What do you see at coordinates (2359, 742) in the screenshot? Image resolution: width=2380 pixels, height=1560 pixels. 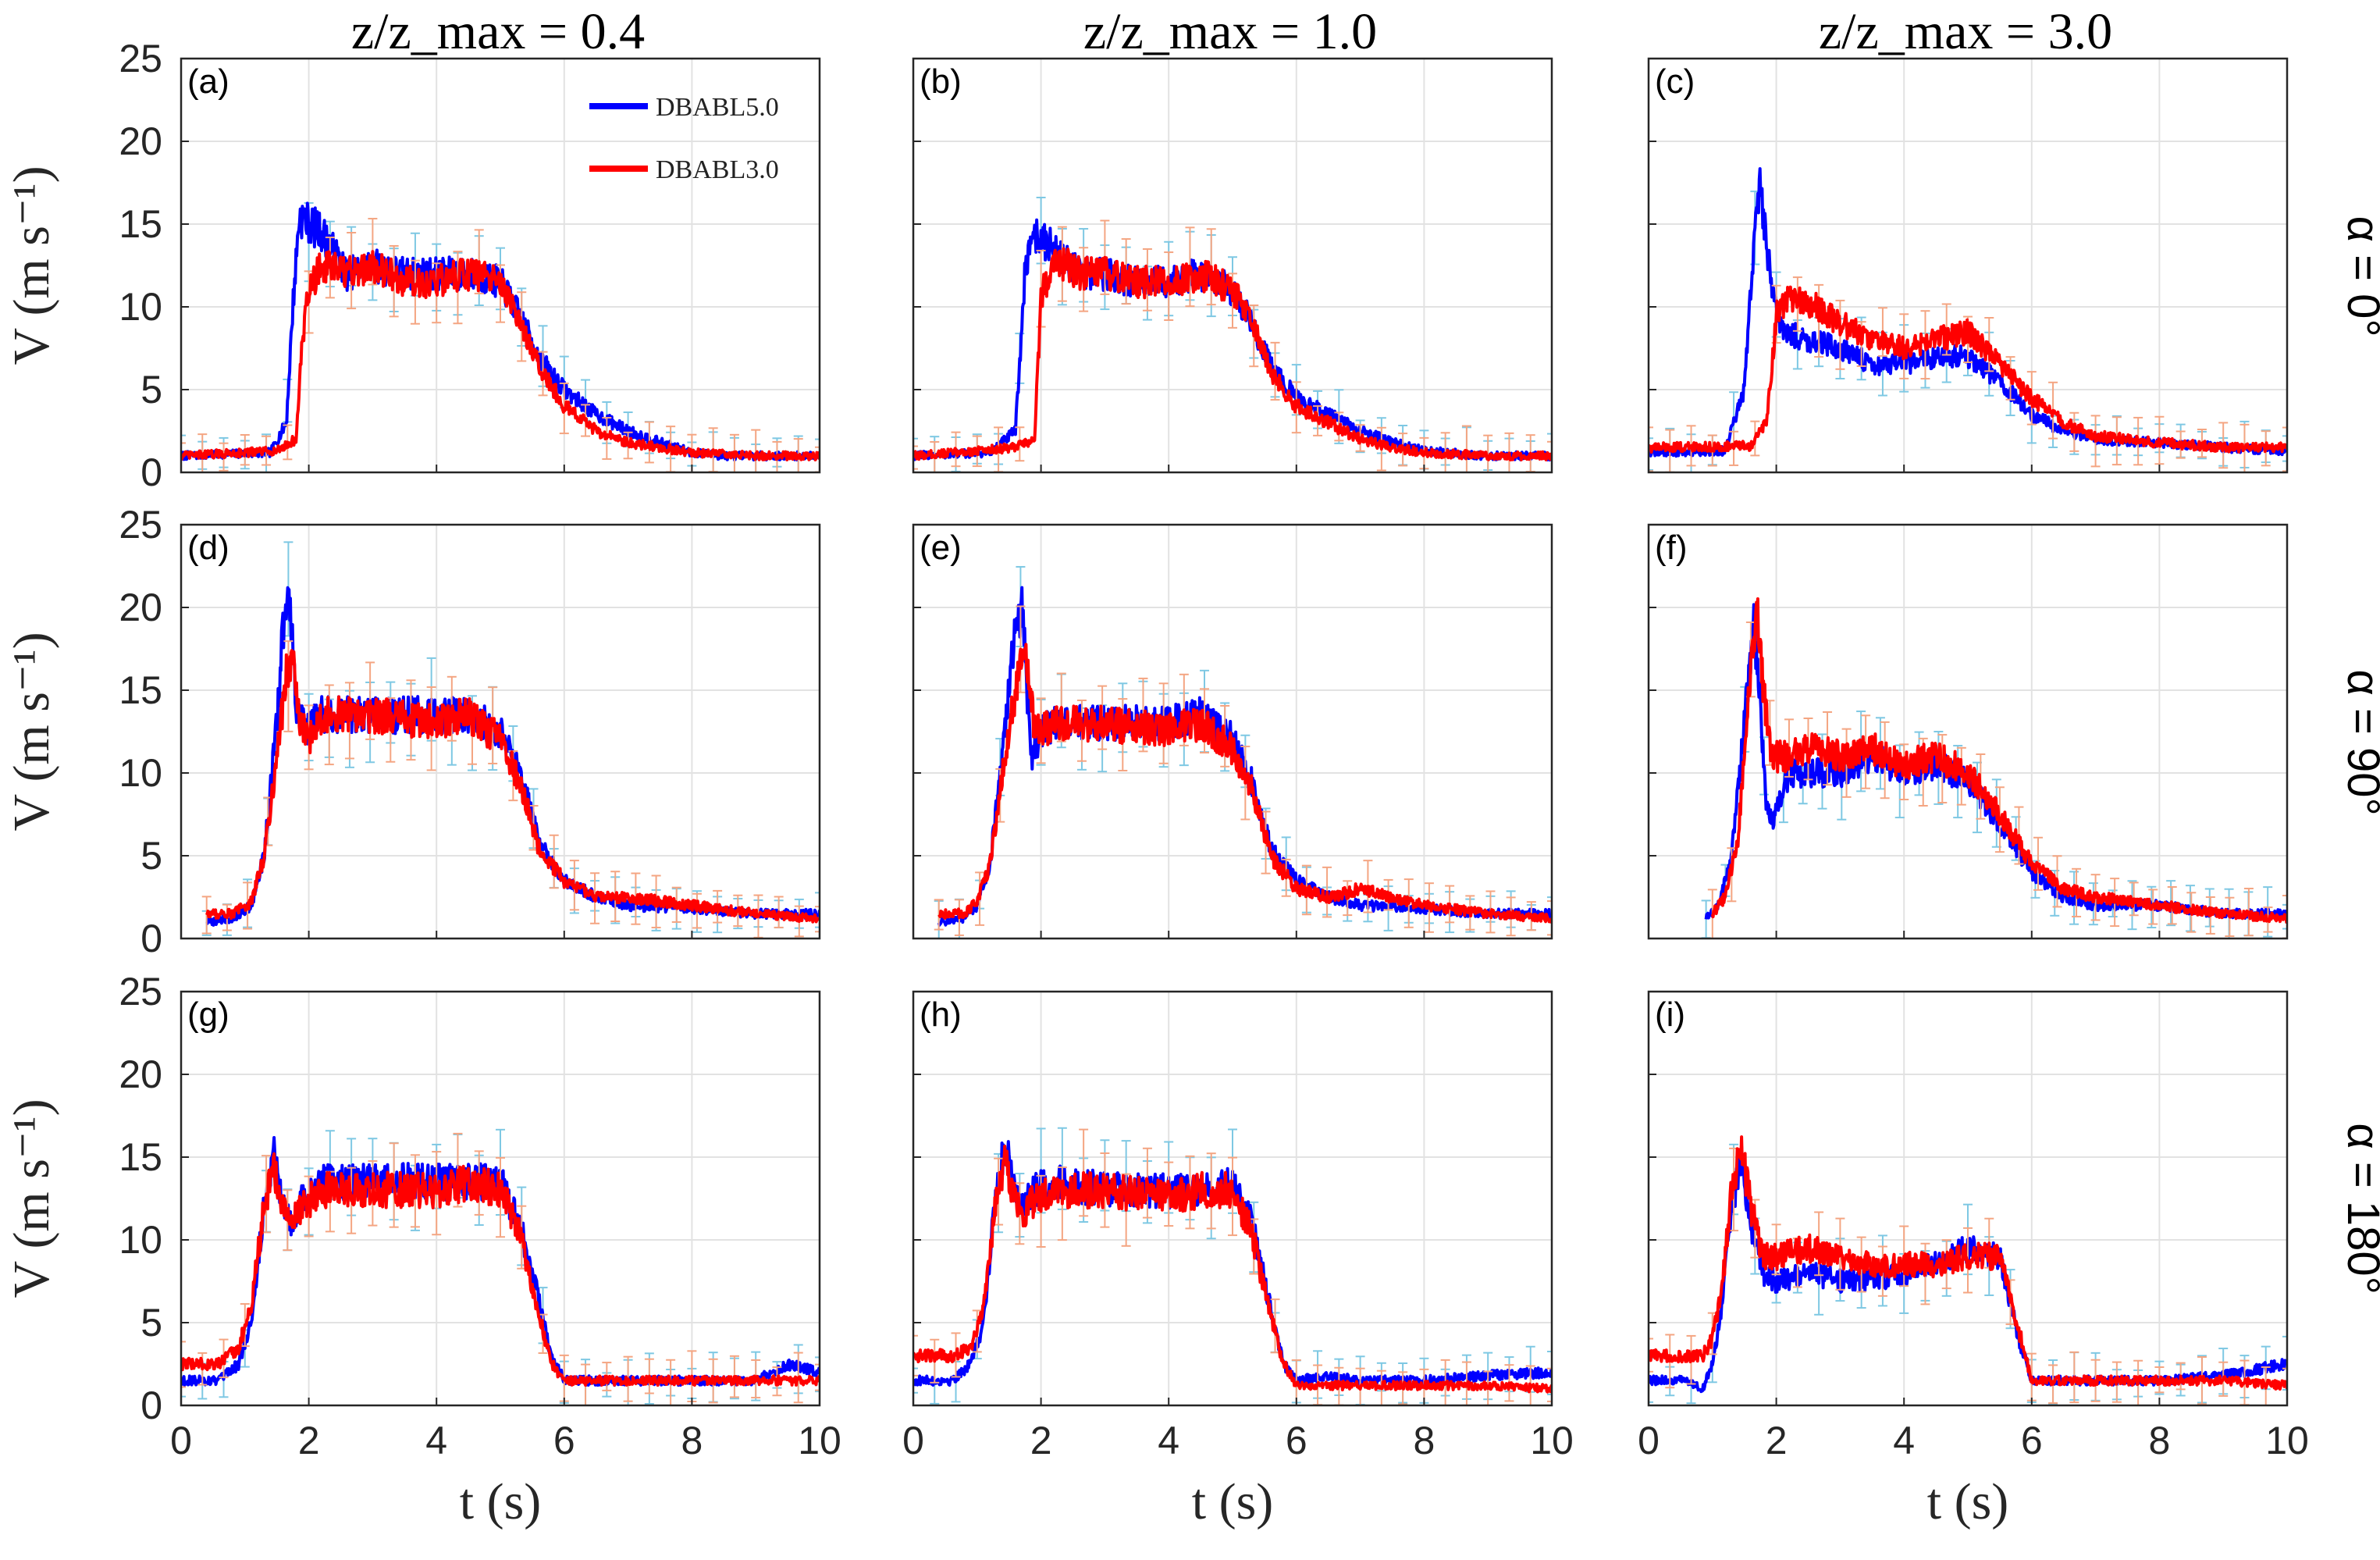 I see `row-label-2: α = 90°` at bounding box center [2359, 742].